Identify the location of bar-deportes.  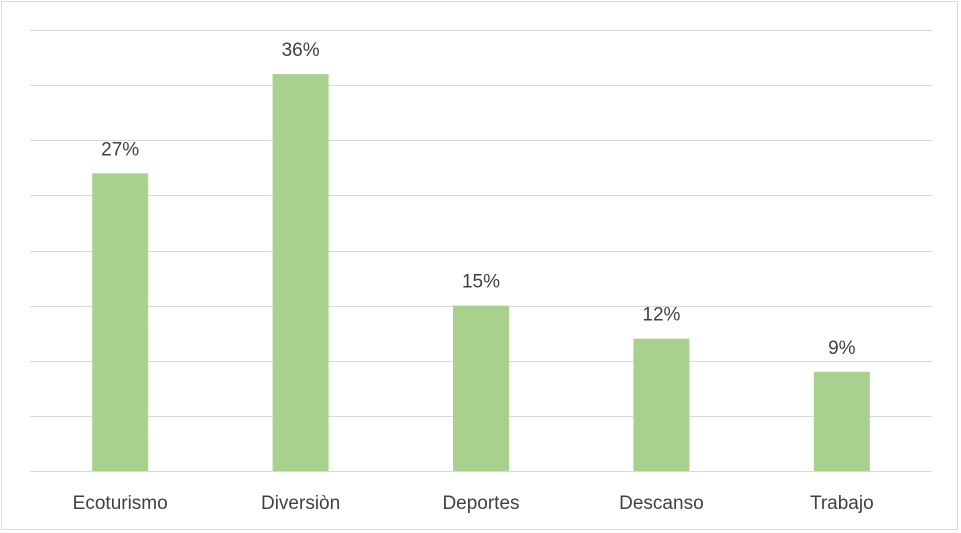
(481, 388).